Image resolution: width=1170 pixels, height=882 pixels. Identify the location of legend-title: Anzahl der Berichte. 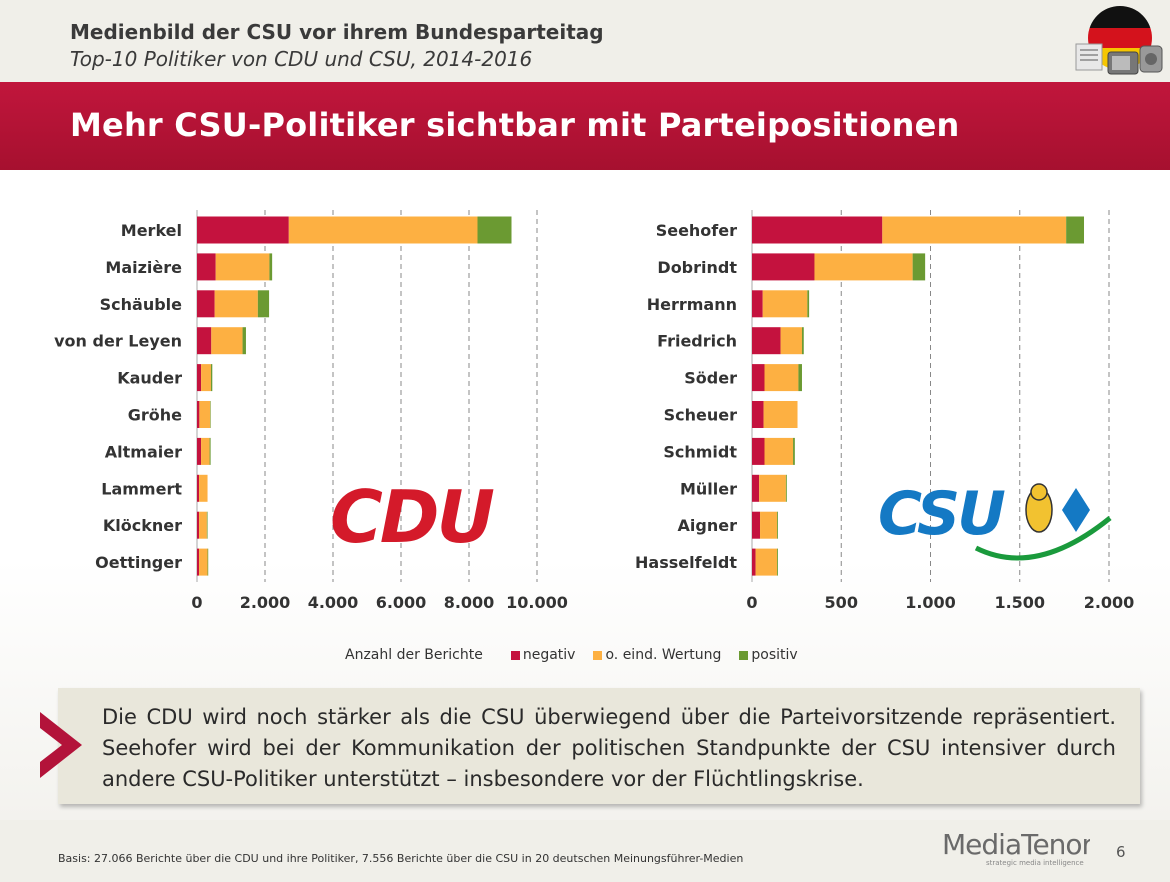
(414, 655).